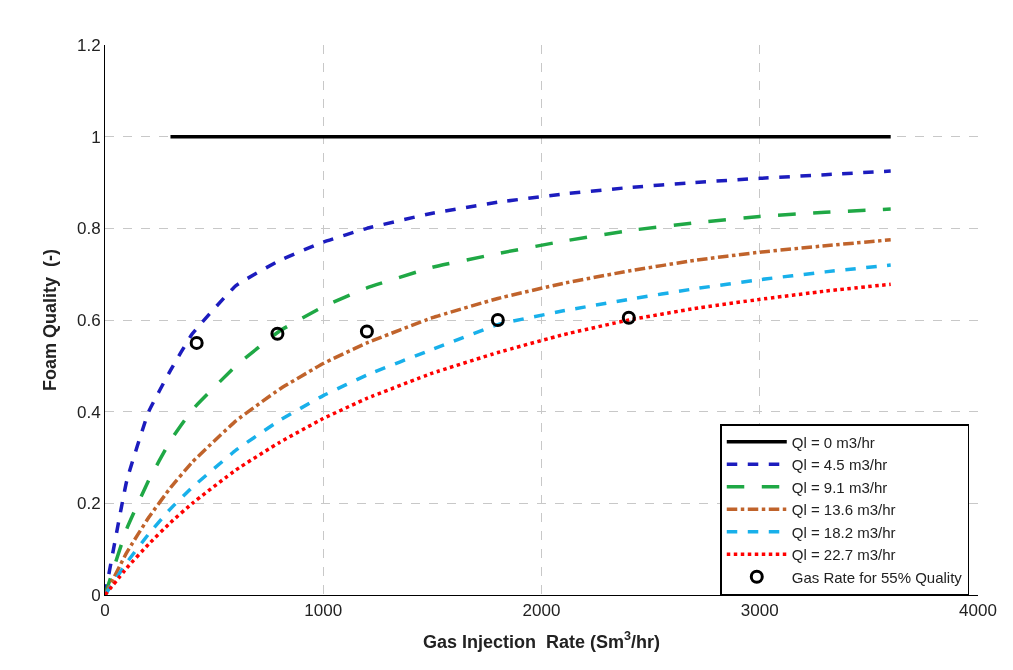  I want to click on y-tick-label: 0.6, so click(88, 320).